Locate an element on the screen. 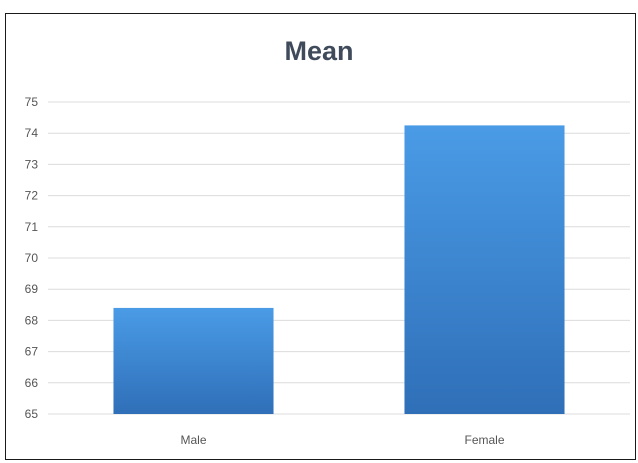  x-category-label: Female is located at coordinates (484, 440).